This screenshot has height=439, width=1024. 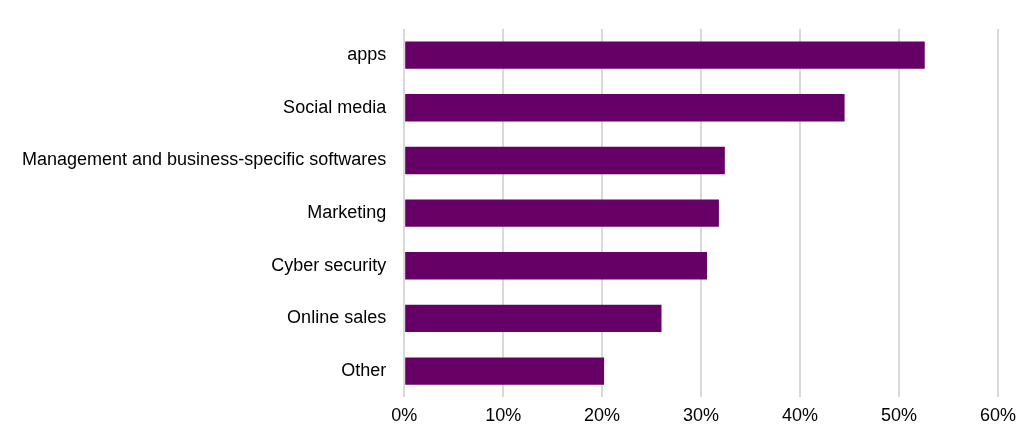 What do you see at coordinates (602, 415) in the screenshot?
I see `x-tick-label: 20%` at bounding box center [602, 415].